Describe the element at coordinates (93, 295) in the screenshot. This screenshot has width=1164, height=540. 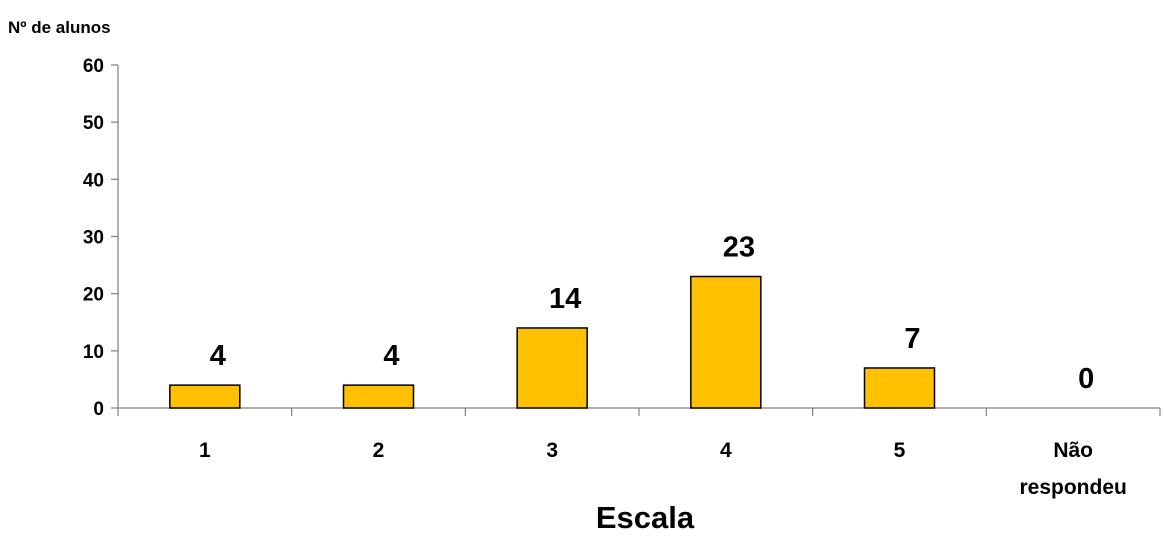
I see `y-tick-label: 20` at that location.